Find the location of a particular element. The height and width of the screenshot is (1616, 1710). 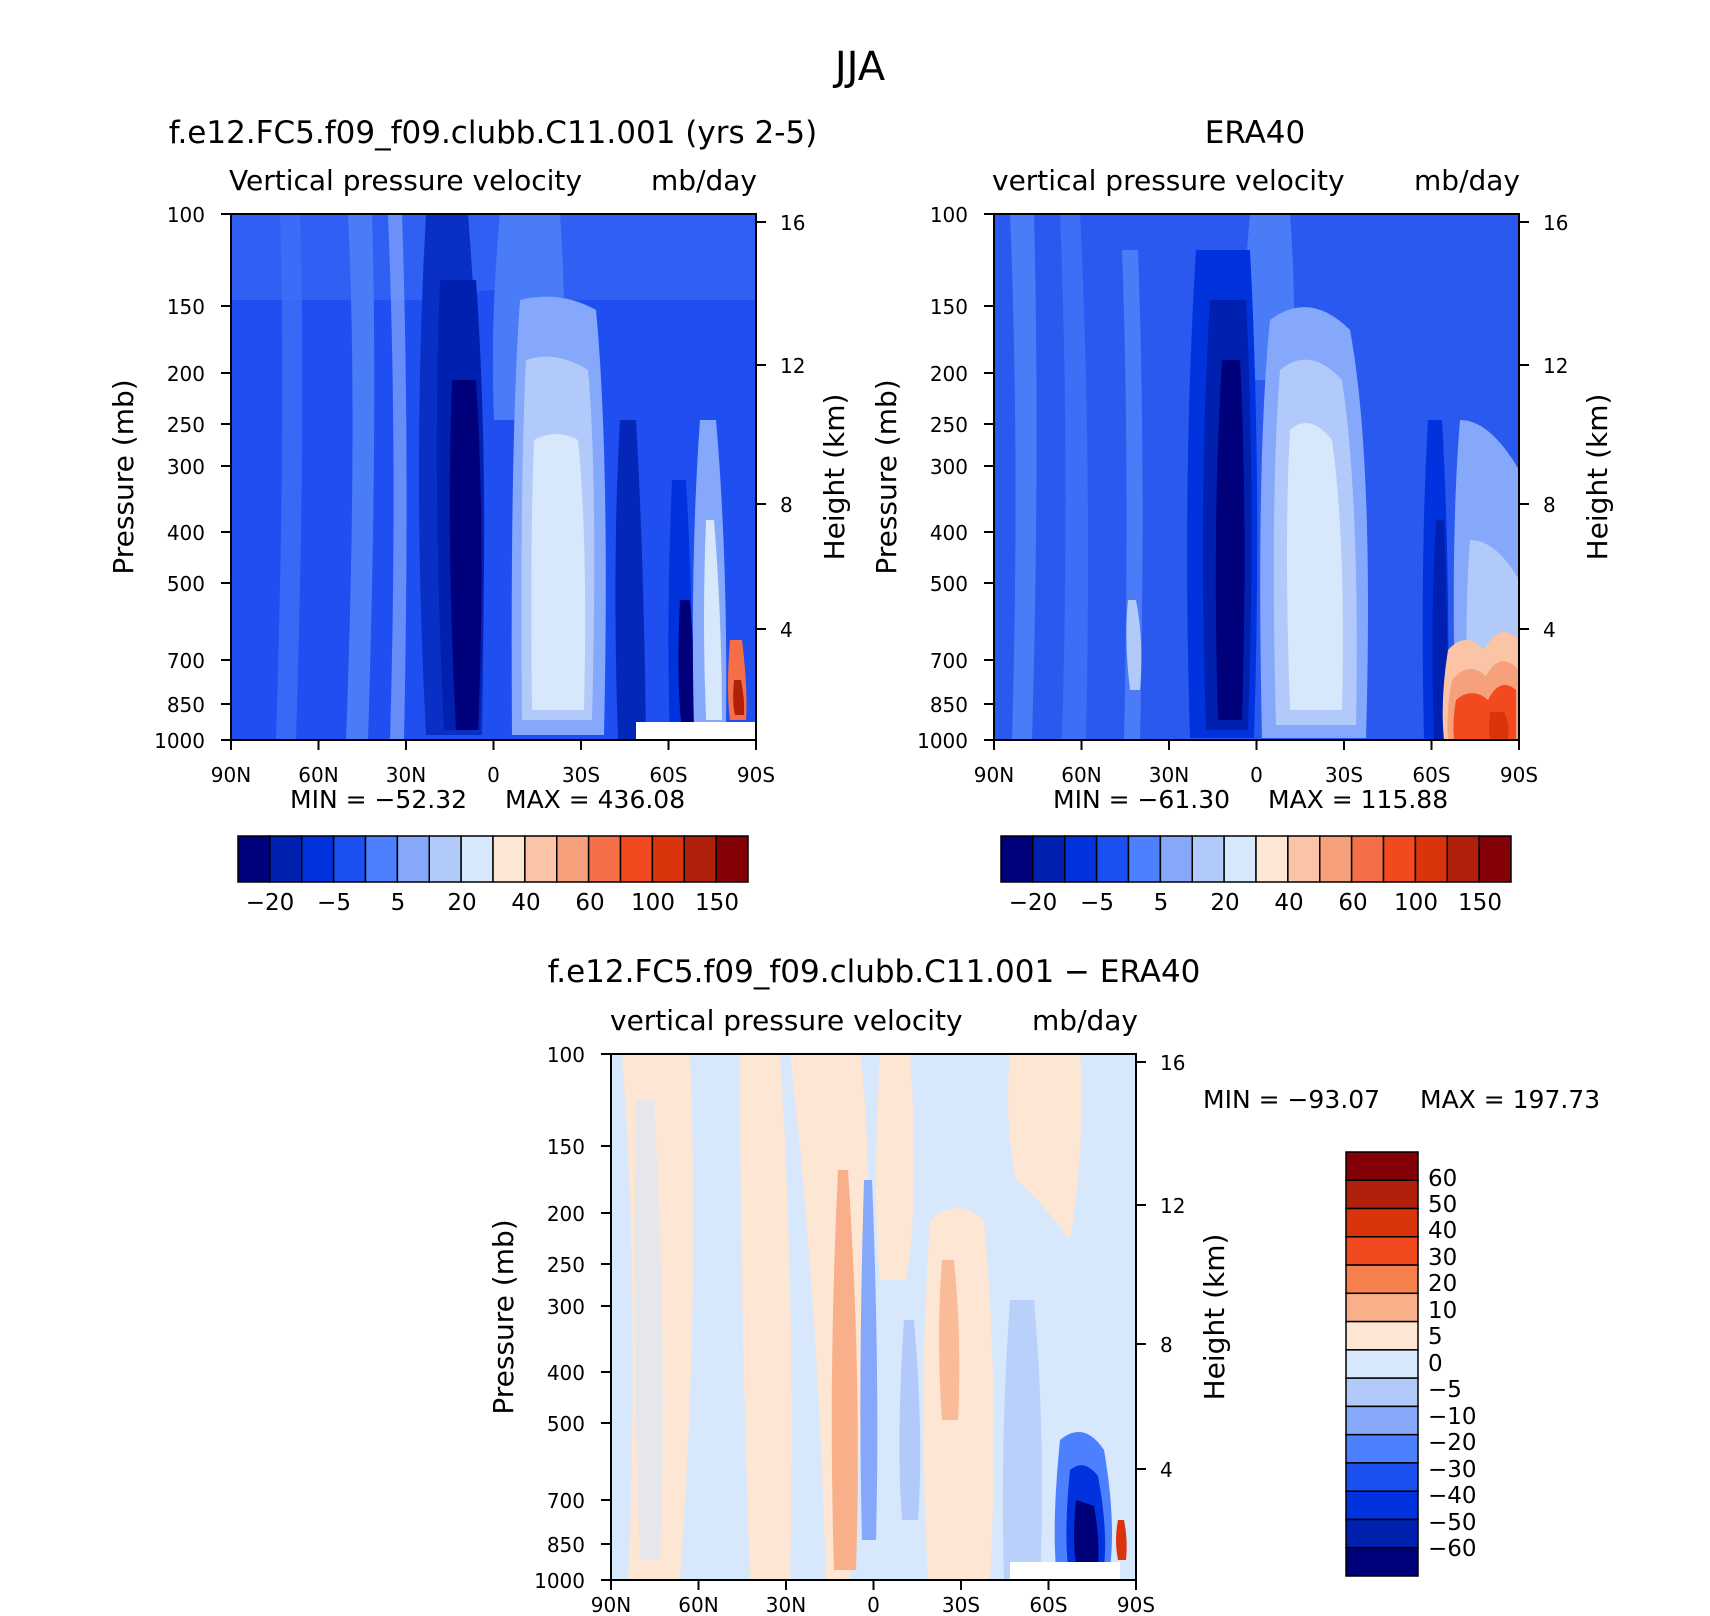

colorbar-tick-label: 20 is located at coordinates (1224, 903).